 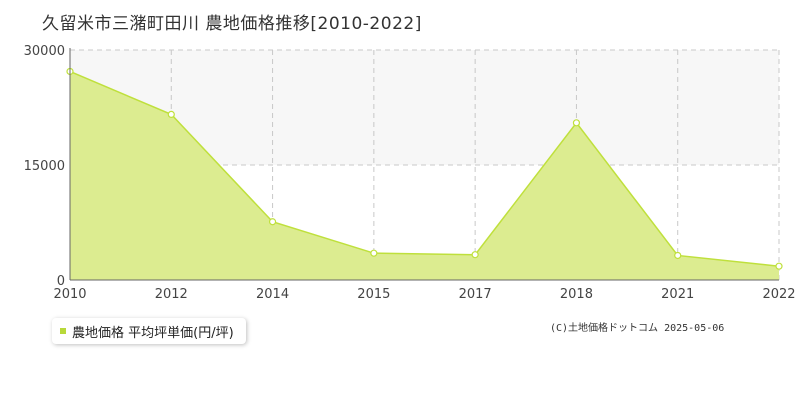 What do you see at coordinates (778, 294) in the screenshot?
I see `x-tick-label: 2022` at bounding box center [778, 294].